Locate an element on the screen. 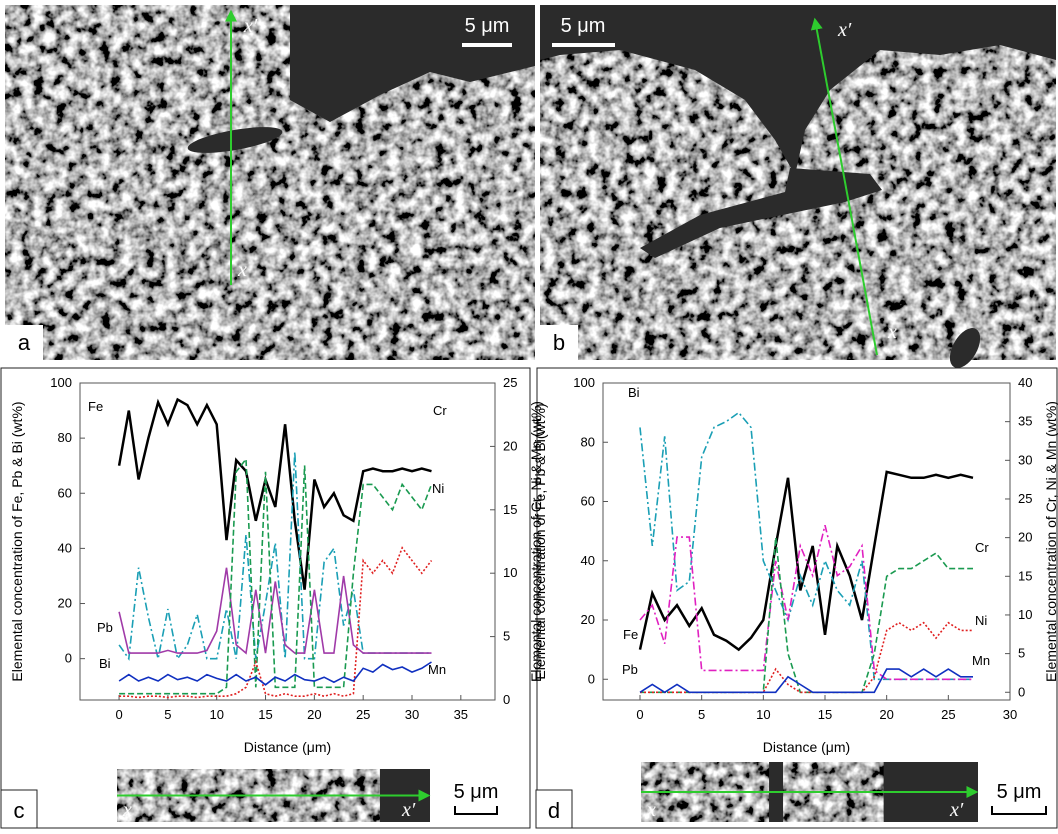 The image size is (1058, 834). y2-tick-label: 30 is located at coordinates (1025, 459).